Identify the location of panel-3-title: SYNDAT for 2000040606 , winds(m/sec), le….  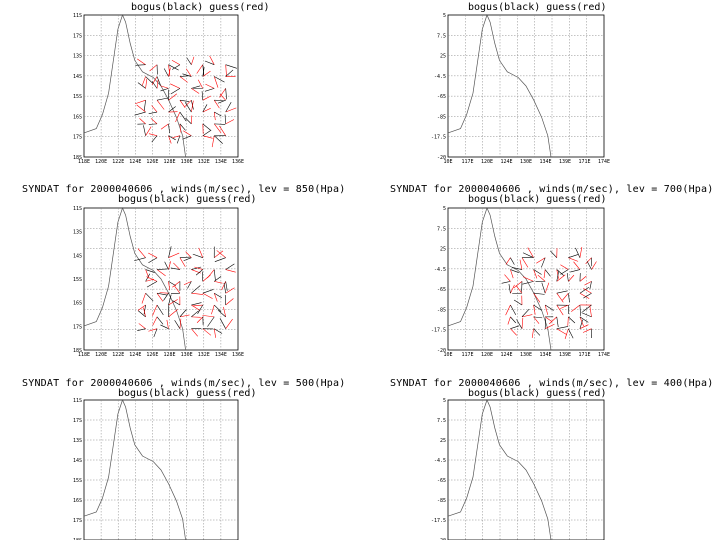
(184, 189).